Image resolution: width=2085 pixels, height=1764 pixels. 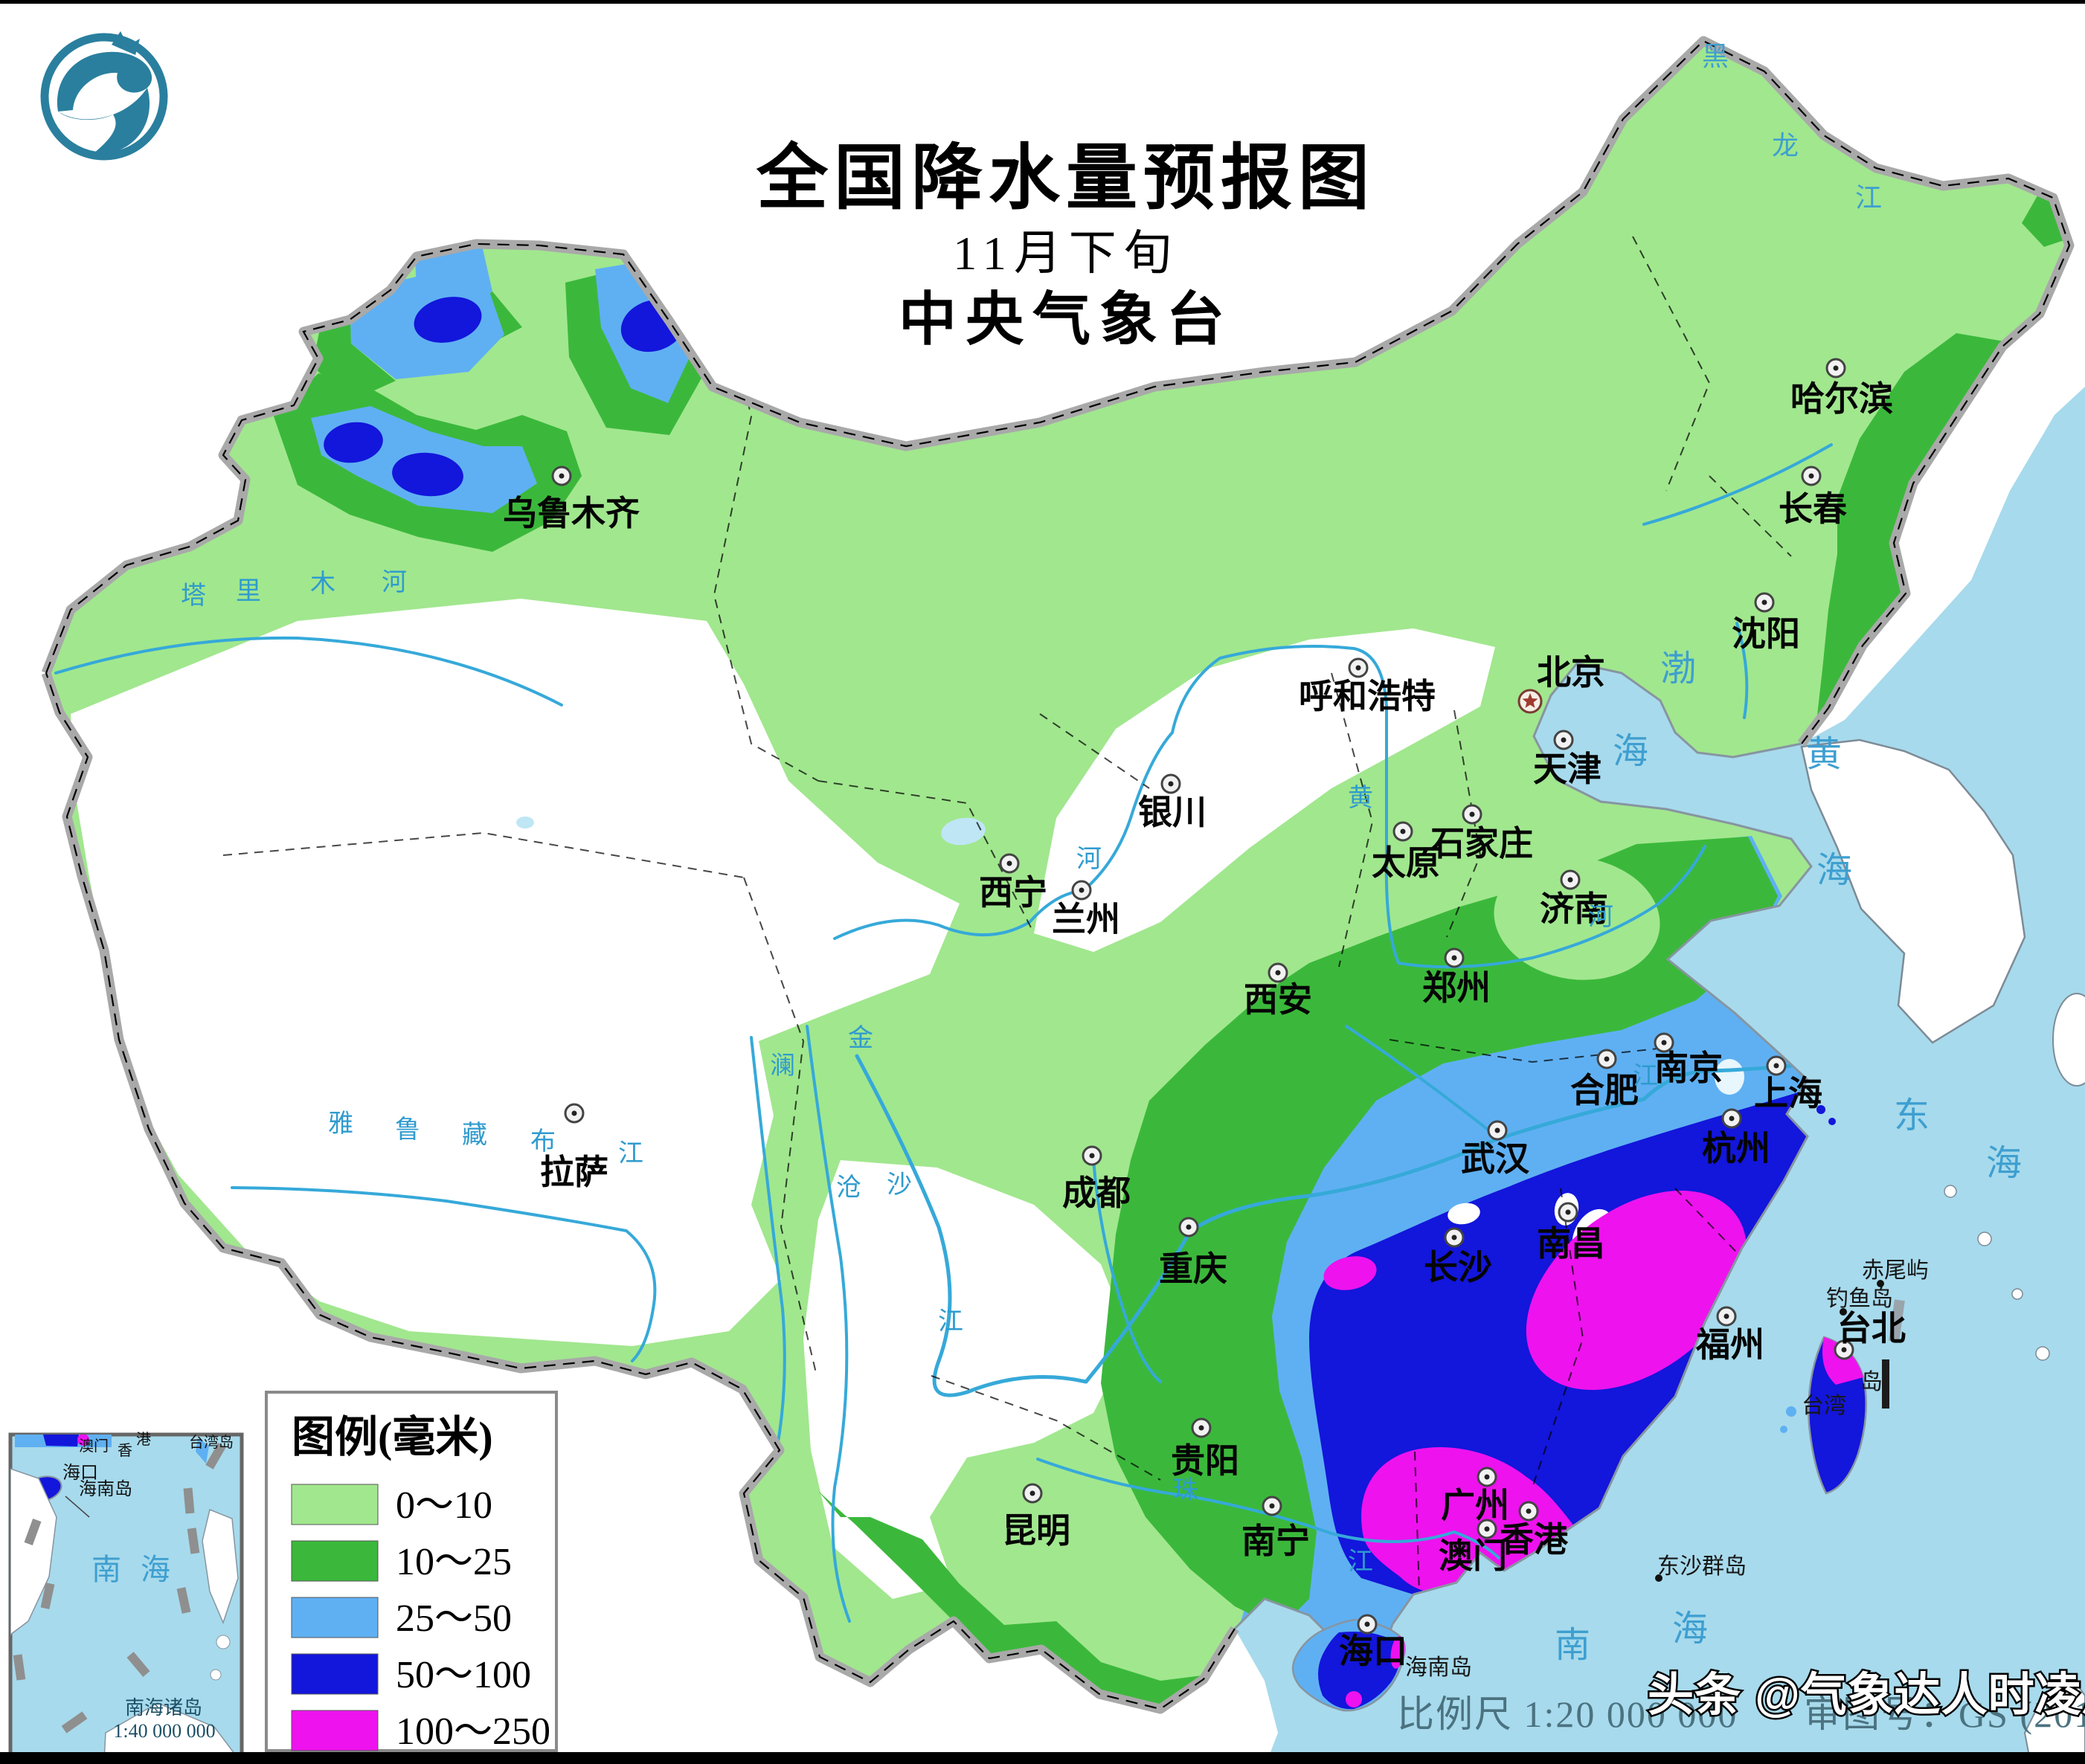 I want to click on page-subtitle: 11月下旬, so click(x=1066, y=254).